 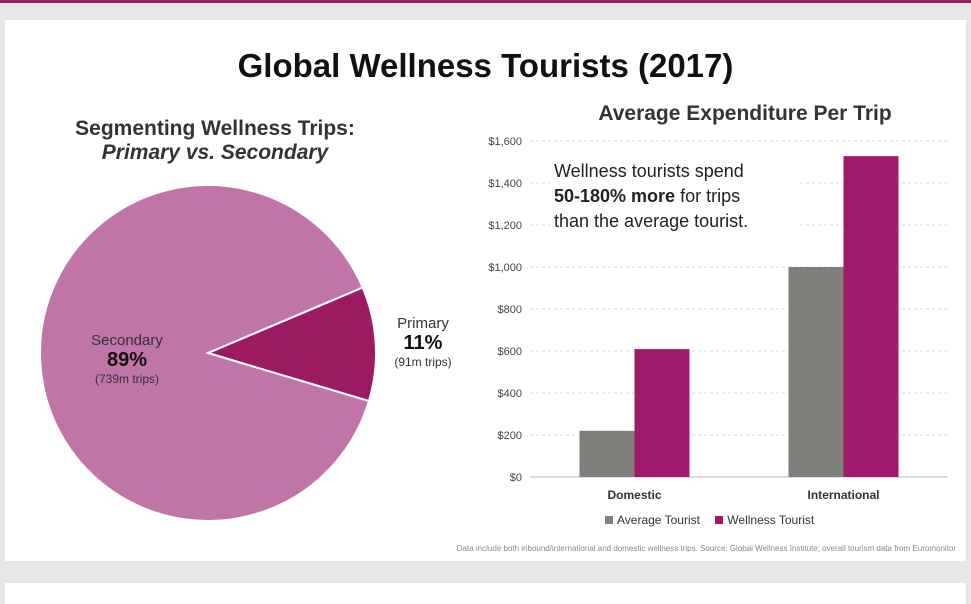 What do you see at coordinates (816, 372) in the screenshot?
I see `bar-average-international` at bounding box center [816, 372].